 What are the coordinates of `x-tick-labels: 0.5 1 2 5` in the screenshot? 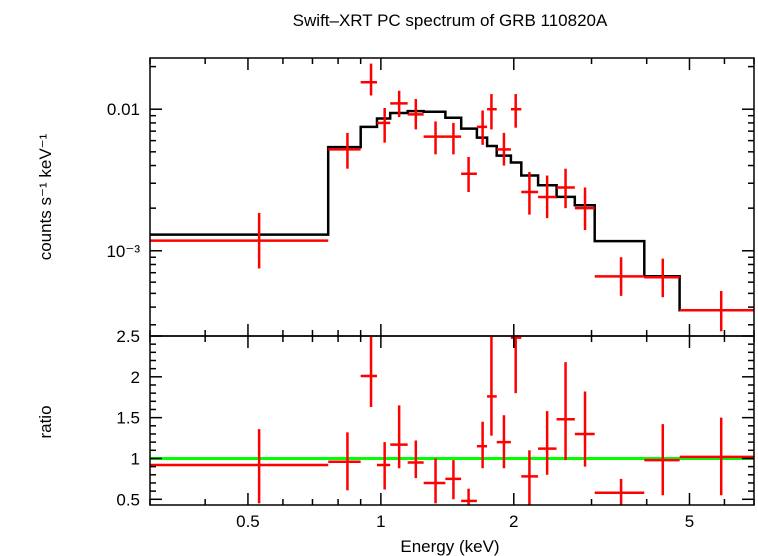 It's located at (465, 521).